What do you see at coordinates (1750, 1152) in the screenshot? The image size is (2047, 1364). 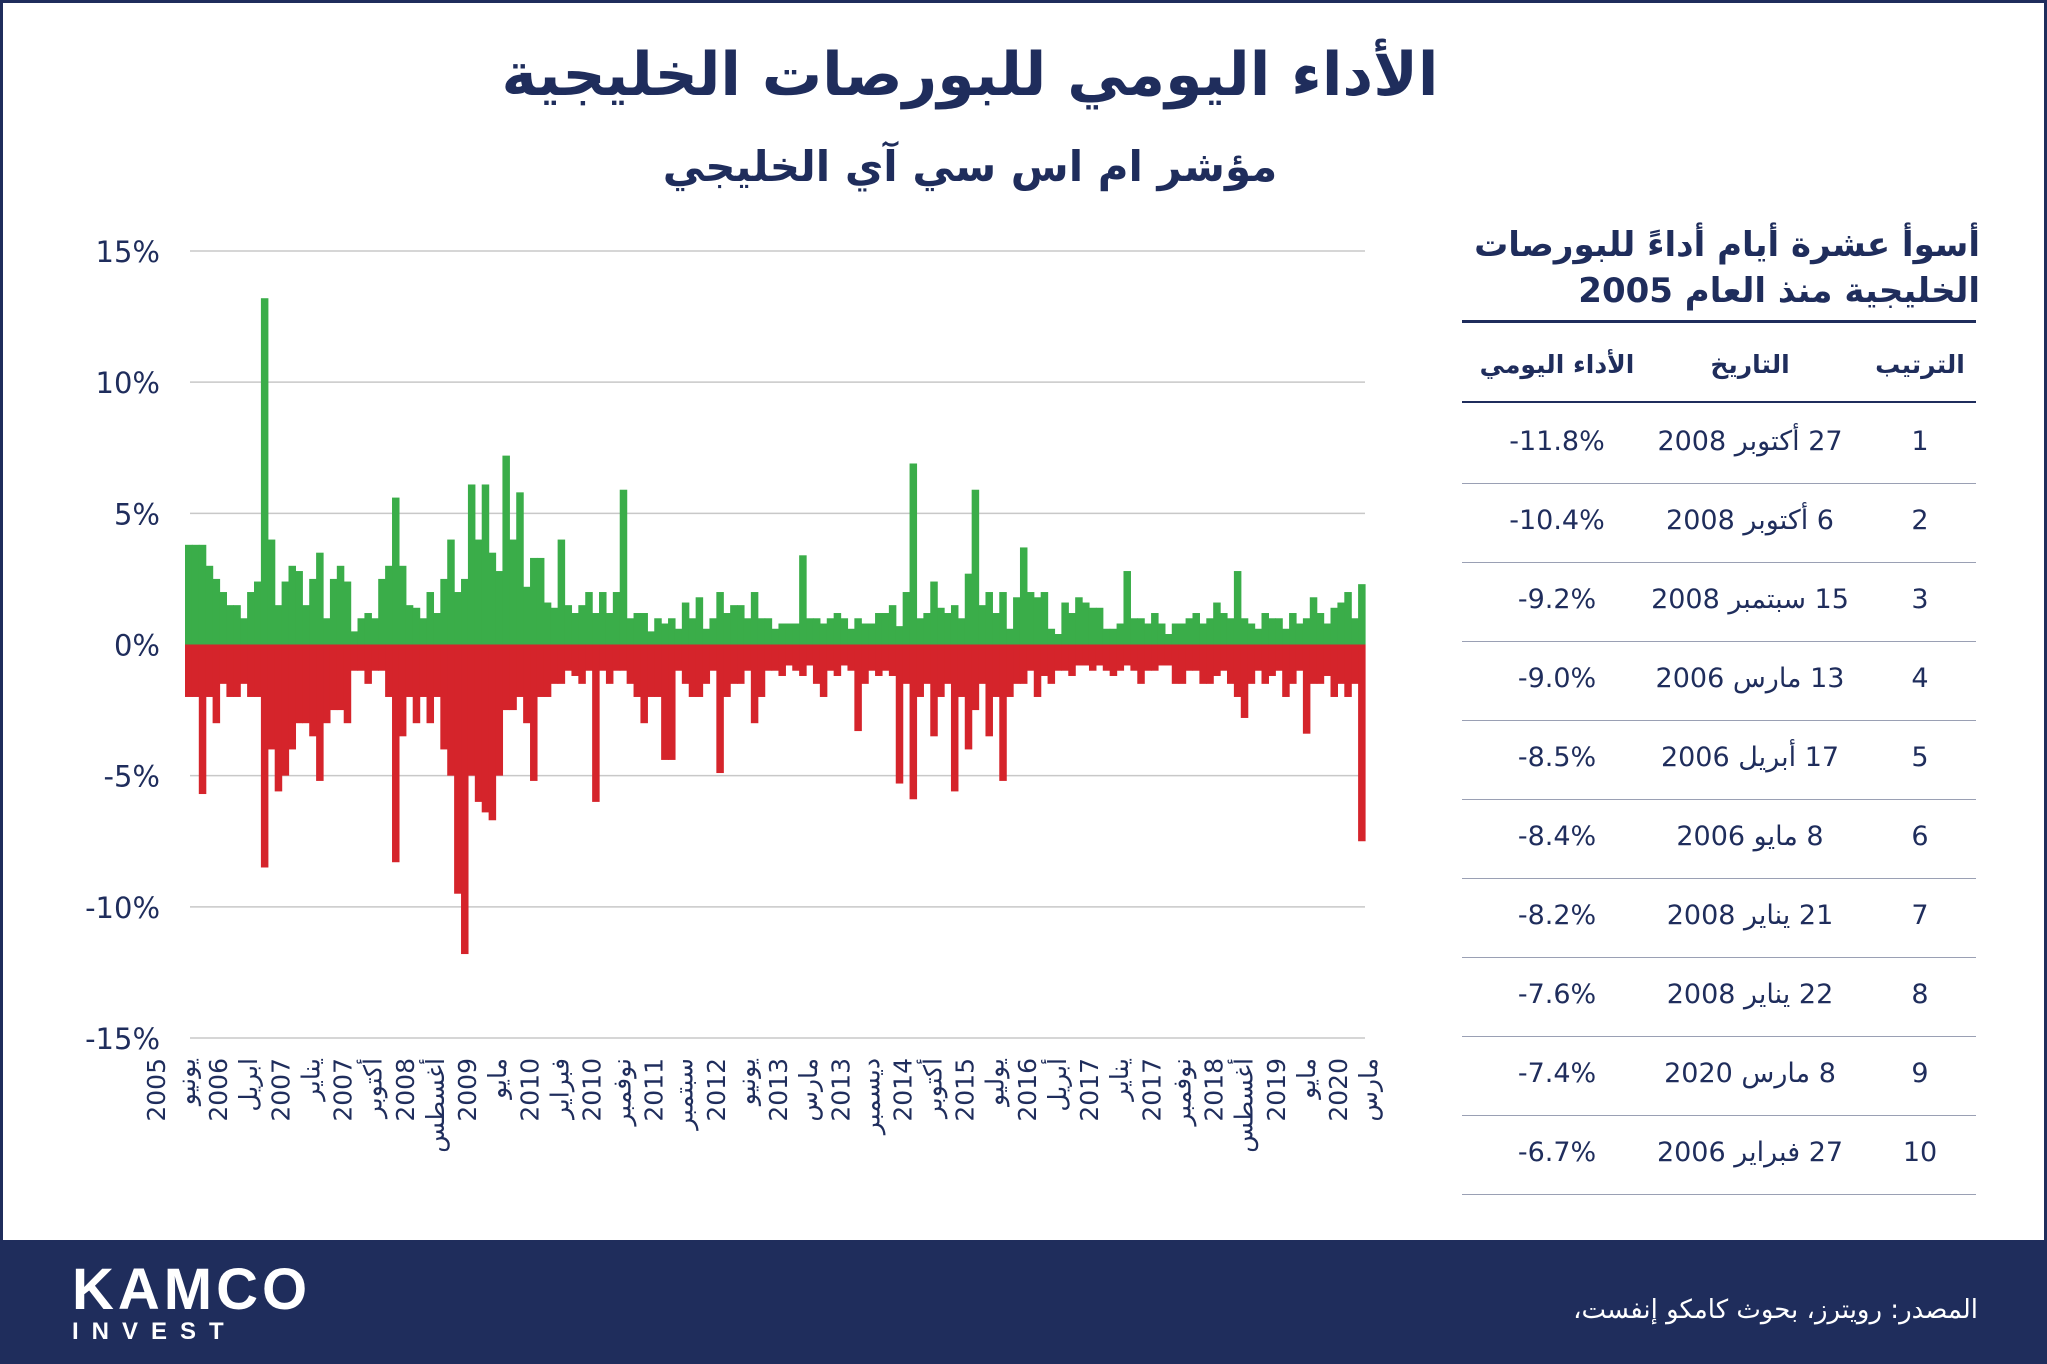 I see `date-cell: 27 فبراير 2006` at bounding box center [1750, 1152].